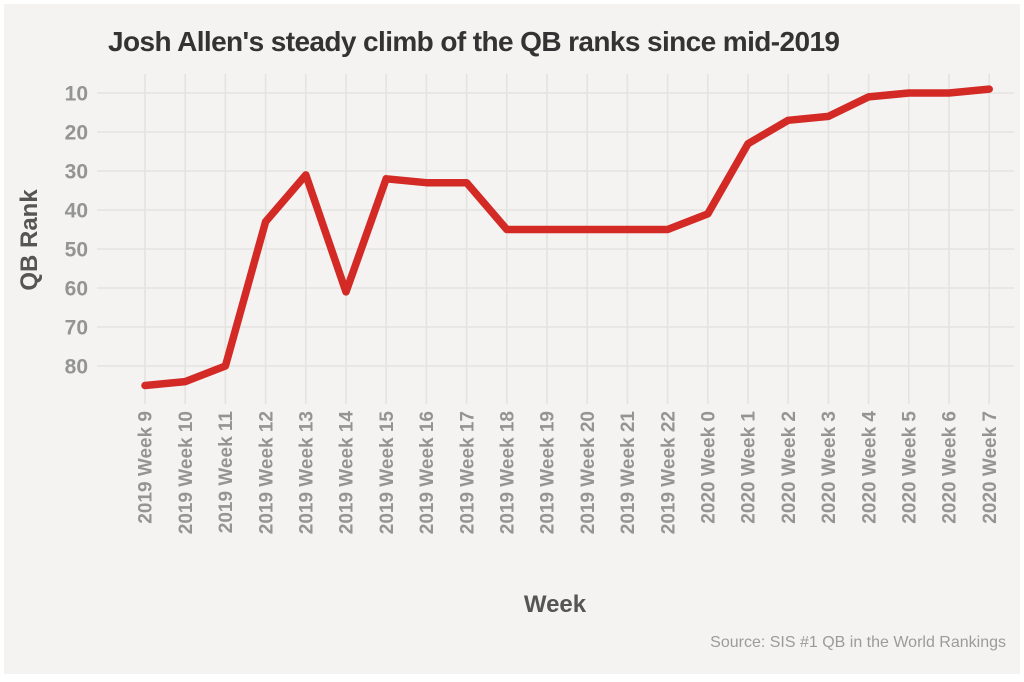 The image size is (1024, 682). I want to click on y-tick-label: 40, so click(76, 210).